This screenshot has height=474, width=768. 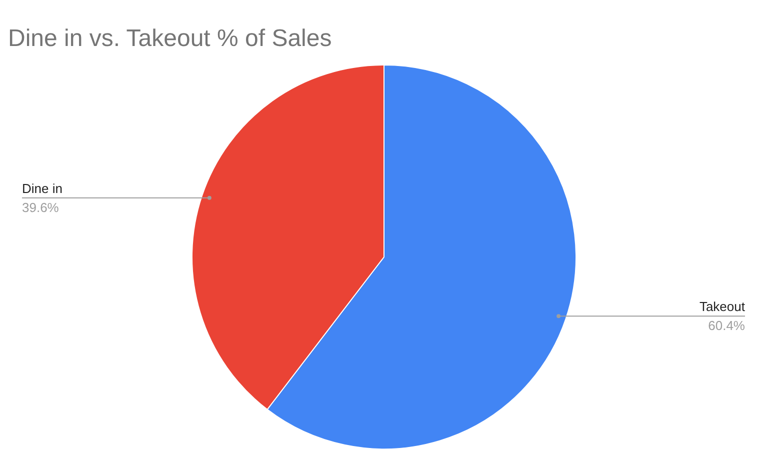 I want to click on chart-title: Dine in vs. Takeout % of Sales, so click(x=170, y=38).